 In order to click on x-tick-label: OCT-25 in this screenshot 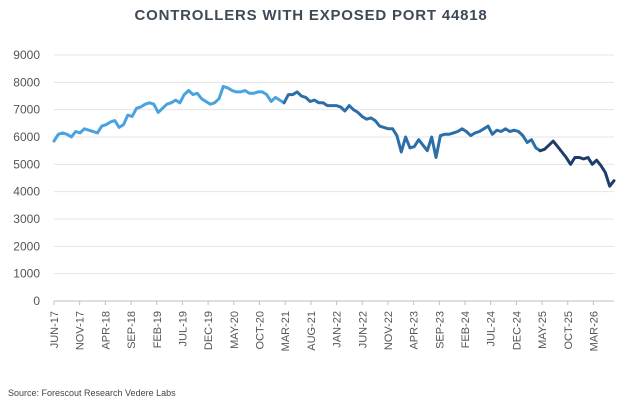, I will do `click(569, 330)`.